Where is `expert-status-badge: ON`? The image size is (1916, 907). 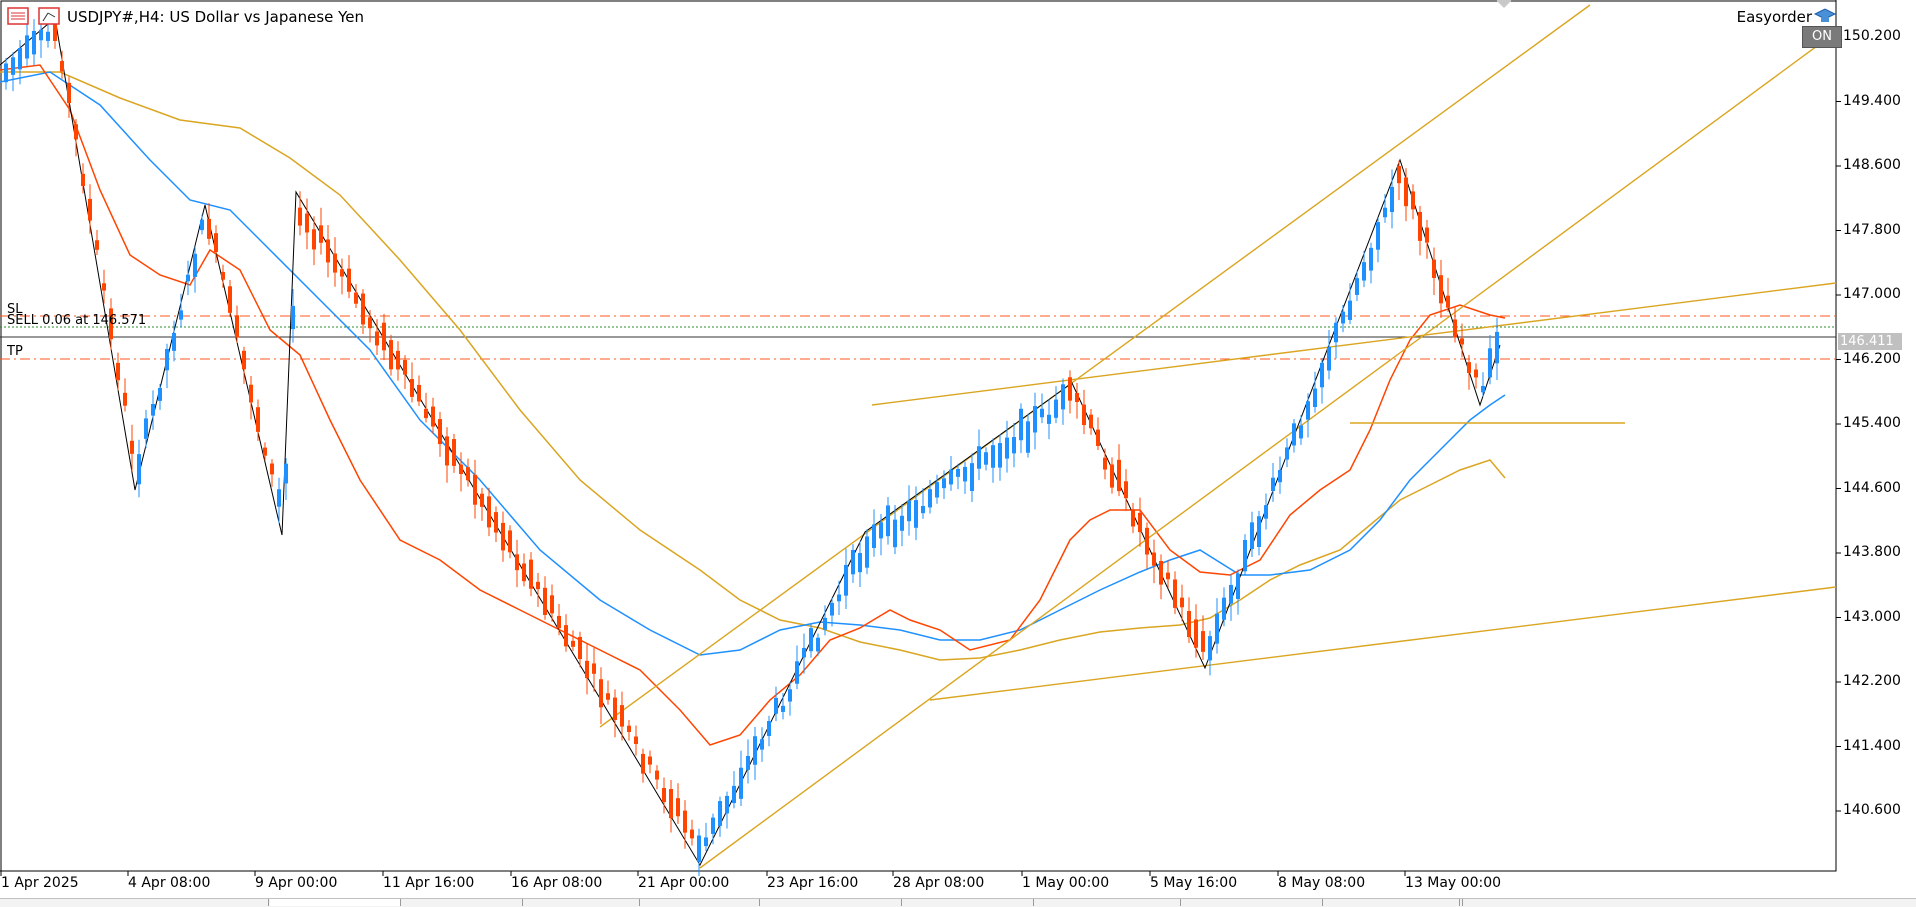
expert-status-badge: ON is located at coordinates (1822, 37).